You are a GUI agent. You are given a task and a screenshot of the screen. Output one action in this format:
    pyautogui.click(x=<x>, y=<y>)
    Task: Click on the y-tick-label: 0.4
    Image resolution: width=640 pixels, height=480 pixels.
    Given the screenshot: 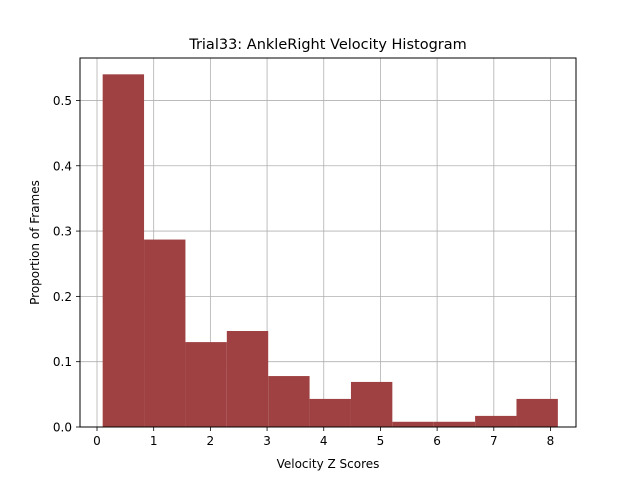 What is the action you would take?
    pyautogui.click(x=62, y=166)
    